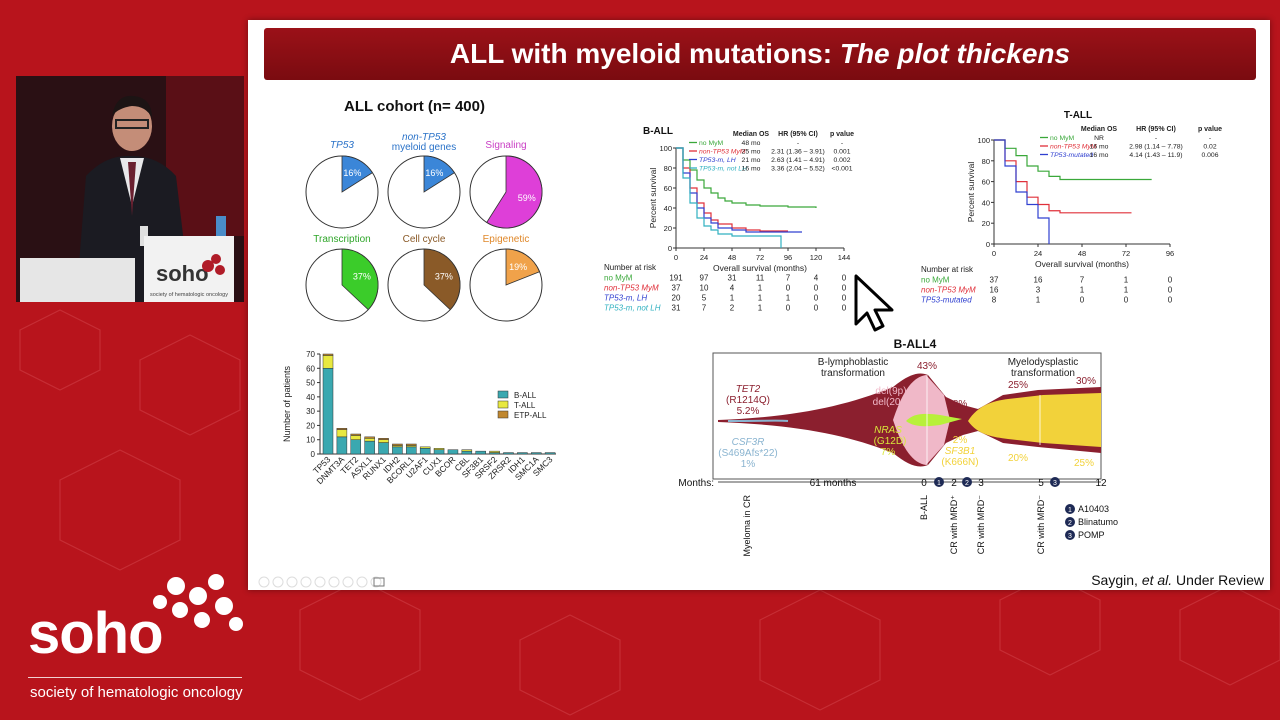  What do you see at coordinates (676, 278) in the screenshot?
I see `km-risk-value-0-0: 191` at bounding box center [676, 278].